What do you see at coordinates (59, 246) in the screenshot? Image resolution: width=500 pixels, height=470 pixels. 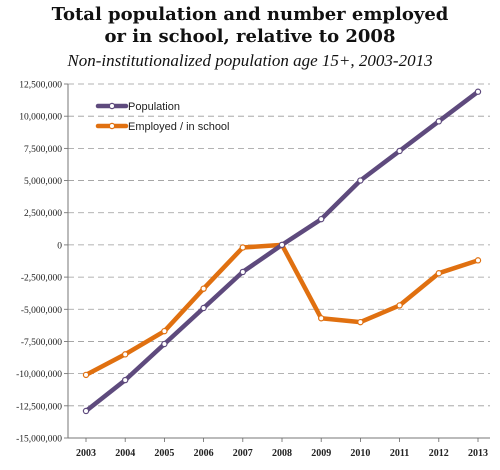 I see `y-tick-label: 0` at bounding box center [59, 246].